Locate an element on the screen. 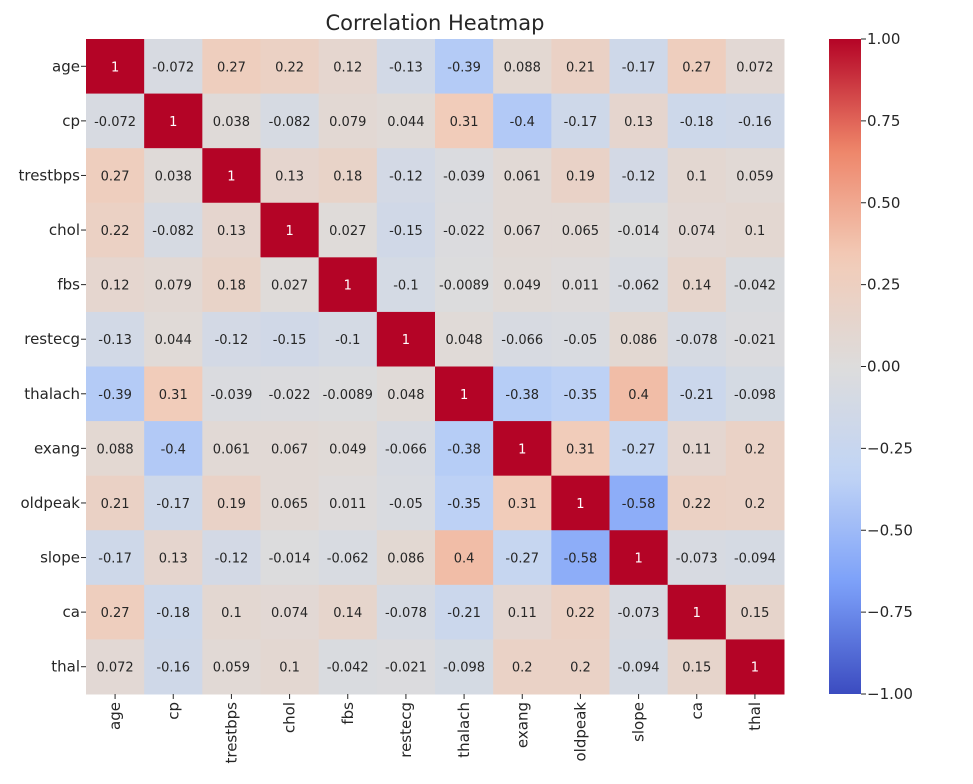 The image size is (973, 784). cell-value-label: -0.078 is located at coordinates (697, 340).